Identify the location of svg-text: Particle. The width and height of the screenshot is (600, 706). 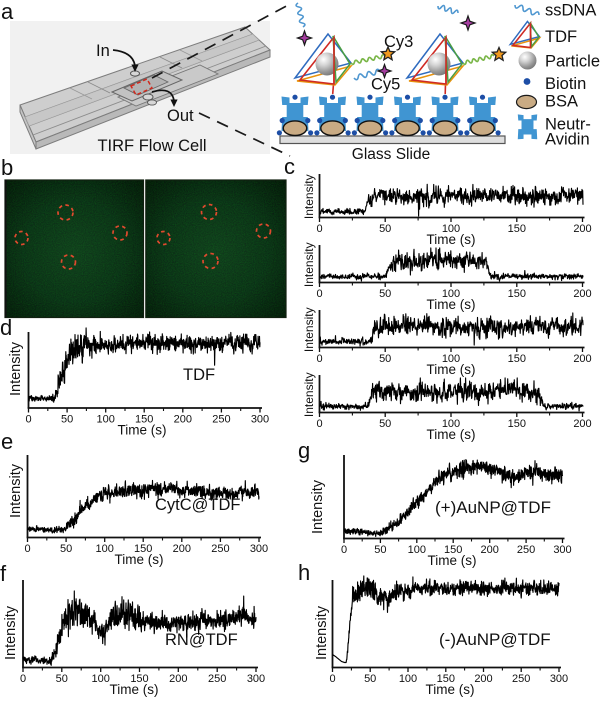
(572, 62).